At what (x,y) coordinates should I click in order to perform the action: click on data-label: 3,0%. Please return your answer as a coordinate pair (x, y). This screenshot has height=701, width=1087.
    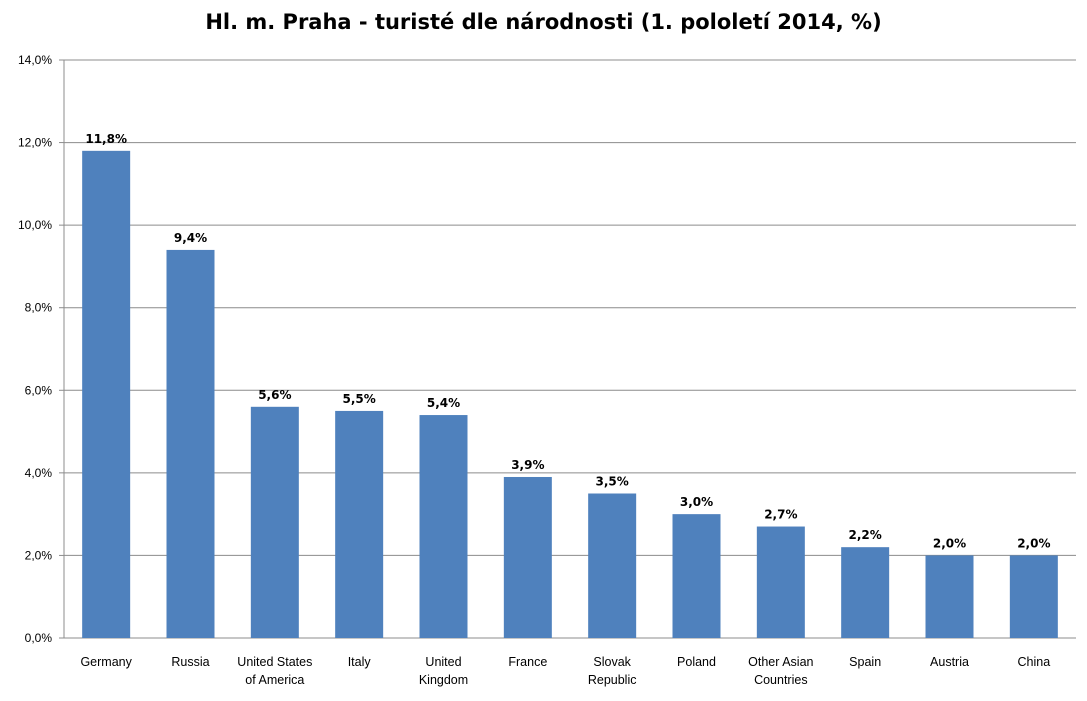
    Looking at the image, I should click on (696, 502).